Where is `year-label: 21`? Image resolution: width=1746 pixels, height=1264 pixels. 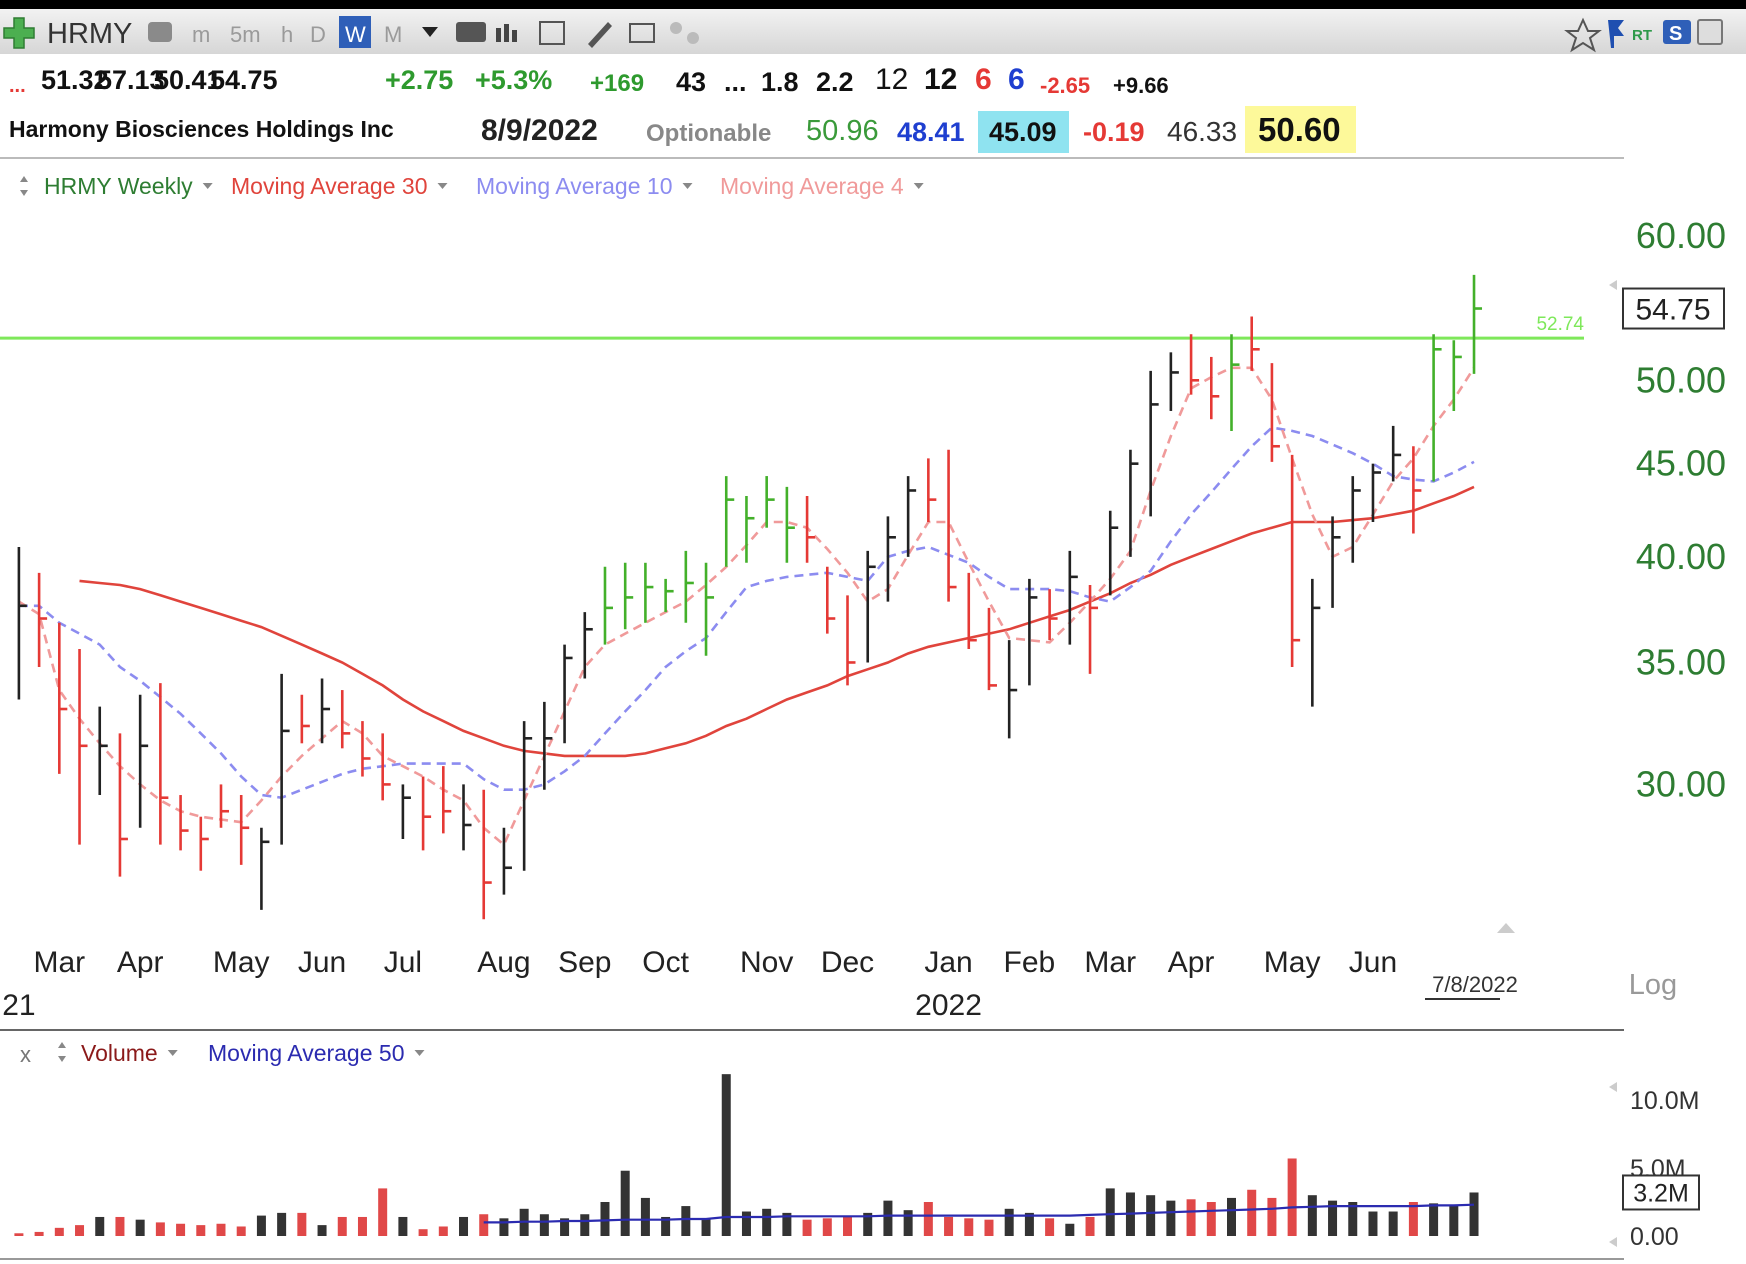
year-label: 21 is located at coordinates (18, 1005).